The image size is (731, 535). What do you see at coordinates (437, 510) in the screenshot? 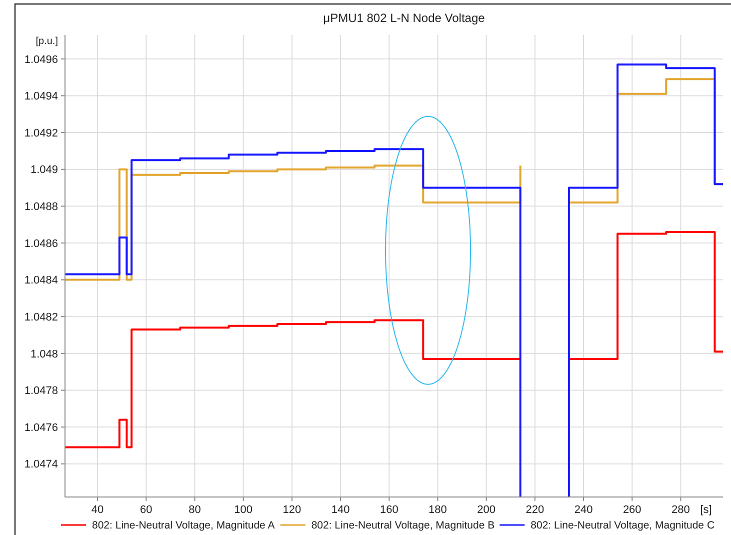
I see `x-tick-label: 180` at bounding box center [437, 510].